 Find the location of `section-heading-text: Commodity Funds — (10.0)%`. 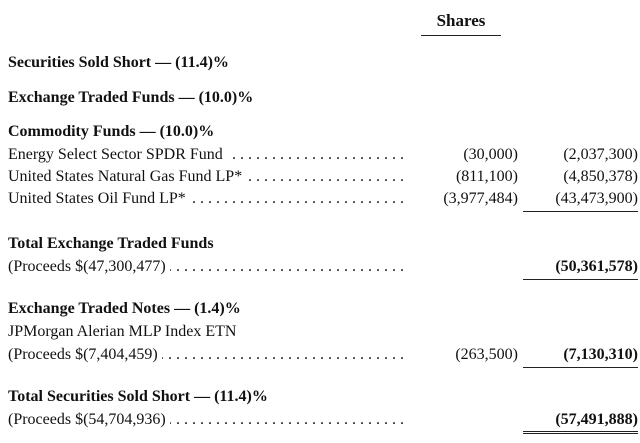

section-heading-text: Commodity Funds — (10.0)% is located at coordinates (111, 131).